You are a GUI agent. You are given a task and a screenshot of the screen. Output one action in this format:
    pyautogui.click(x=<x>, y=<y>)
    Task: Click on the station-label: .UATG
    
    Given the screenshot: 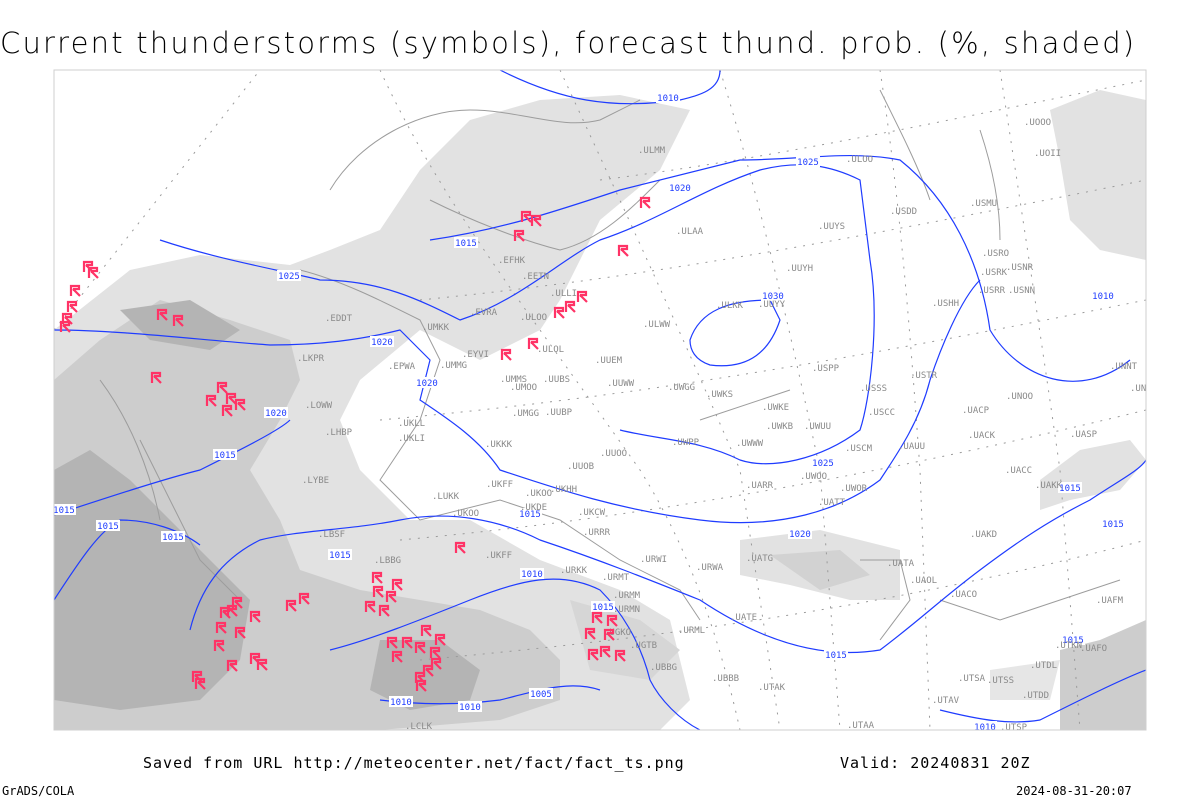 What is the action you would take?
    pyautogui.click(x=759, y=559)
    